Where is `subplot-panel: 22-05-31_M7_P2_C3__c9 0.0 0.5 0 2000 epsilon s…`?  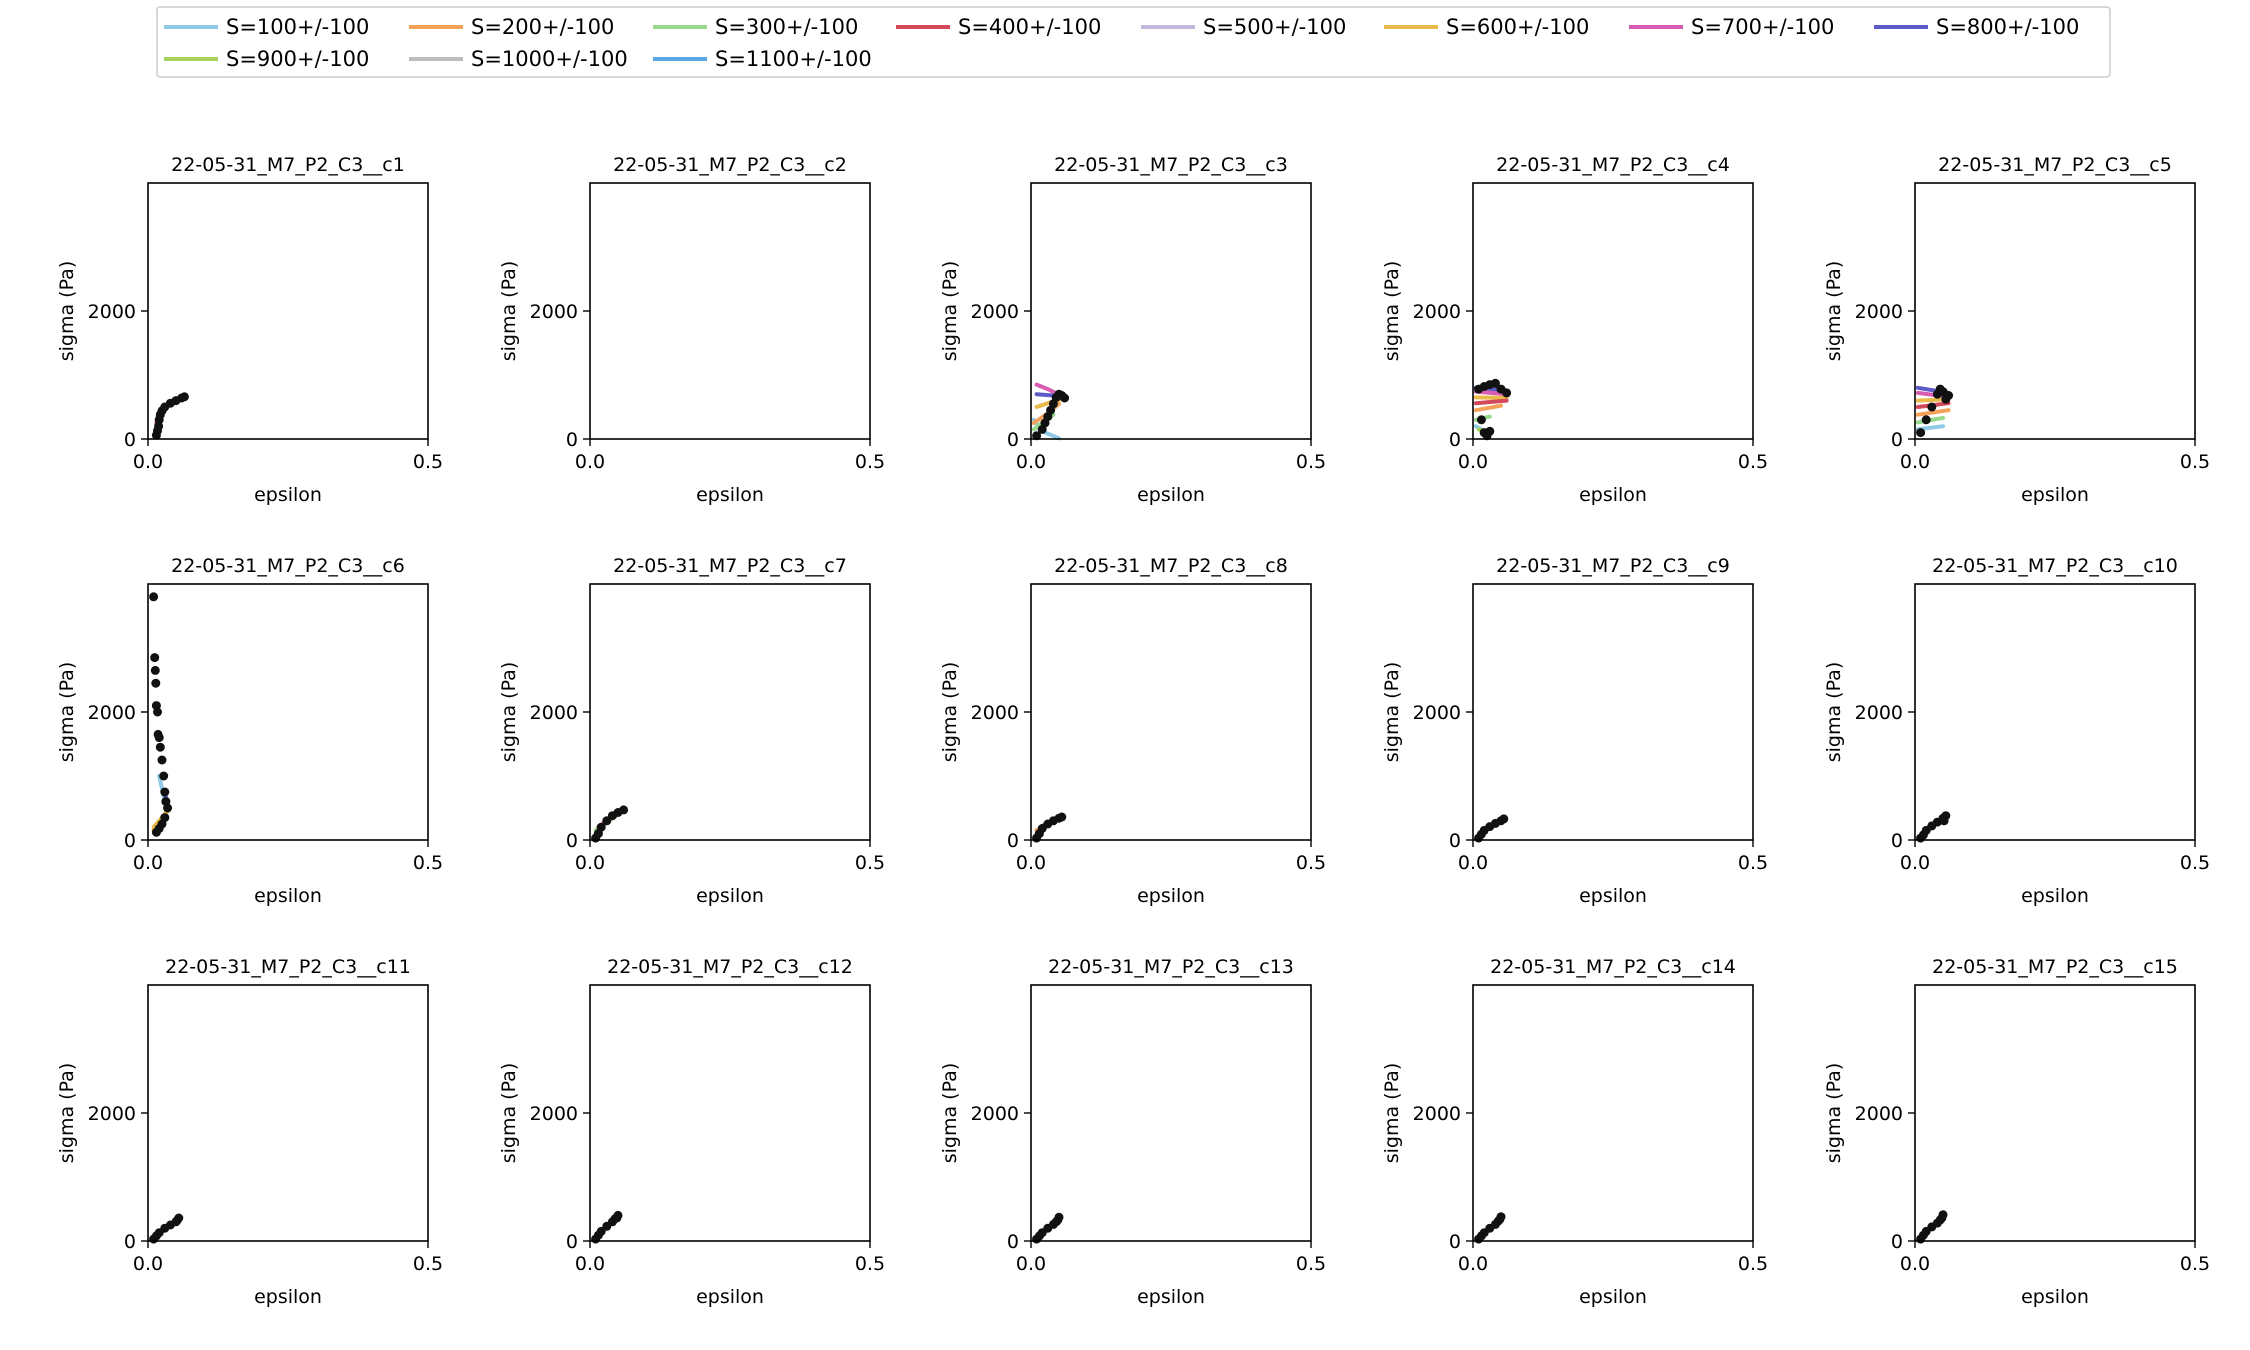
subplot-panel: 22-05-31_M7_P2_C3__c9 0.0 0.5 0 2000 epsilon s… is located at coordinates (1574, 731).